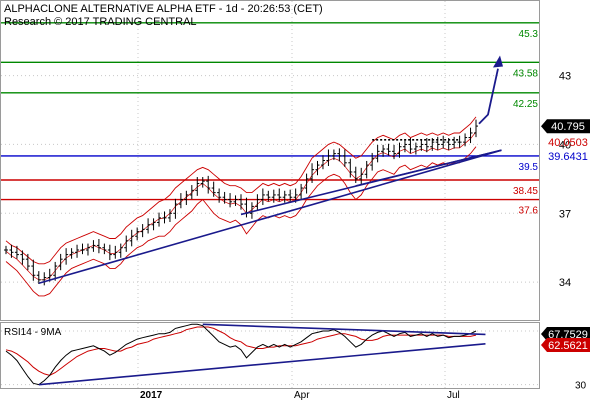 Image resolution: width=590 pixels, height=400 pixels. Describe the element at coordinates (565, 77) in the screenshot. I see `y-tick-label: 43` at that location.